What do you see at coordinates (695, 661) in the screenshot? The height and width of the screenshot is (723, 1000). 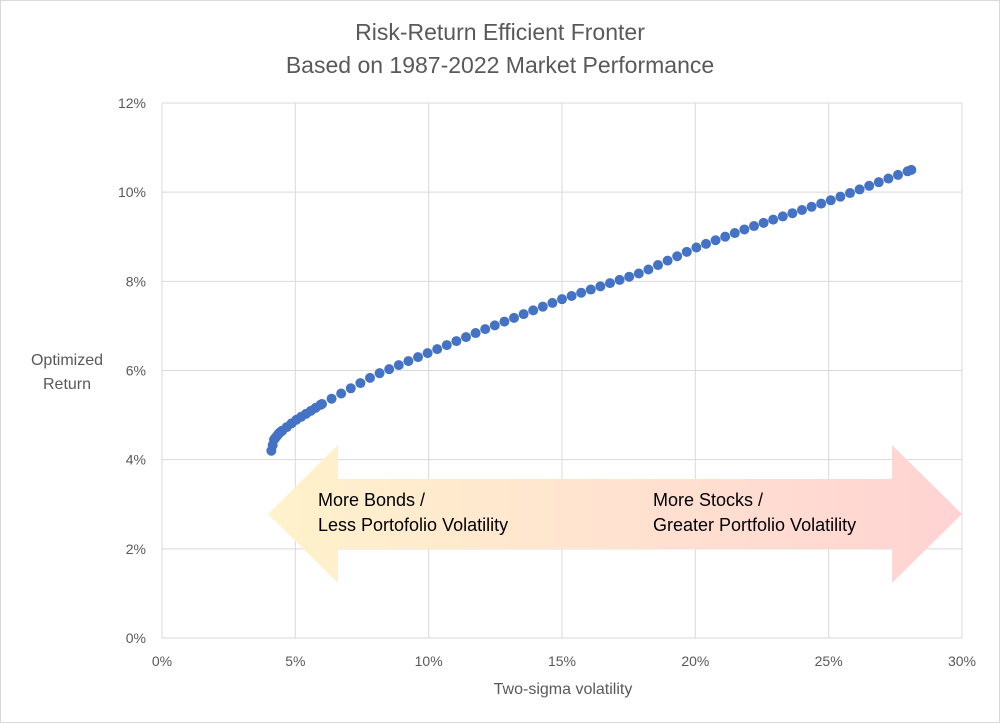 I see `x-tick-label: 20%` at bounding box center [695, 661].